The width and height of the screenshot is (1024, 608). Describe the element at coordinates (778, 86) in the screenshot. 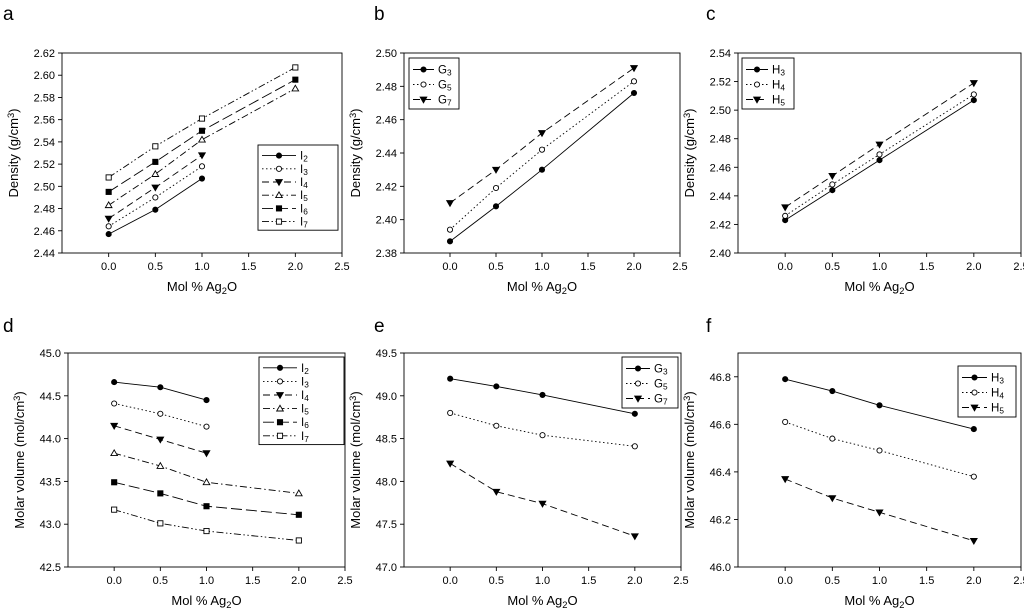

I see `legend-entry: H4` at that location.